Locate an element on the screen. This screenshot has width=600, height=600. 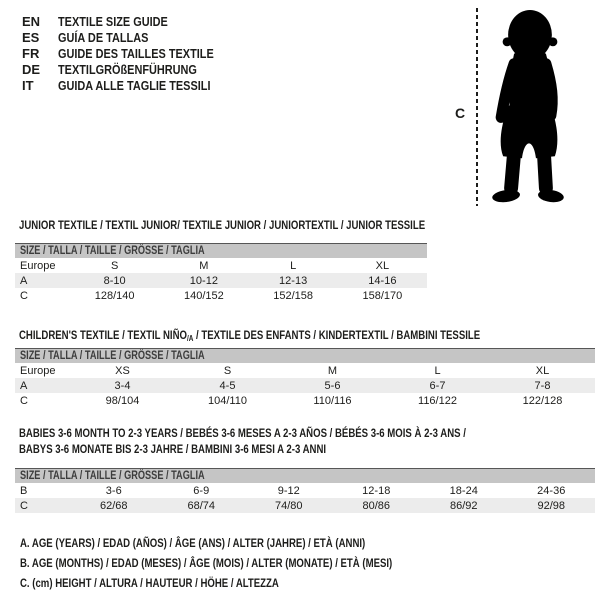
table-row-age: A 3-4 4-5 5-6 6-7 7-8 is located at coordinates (305, 385).